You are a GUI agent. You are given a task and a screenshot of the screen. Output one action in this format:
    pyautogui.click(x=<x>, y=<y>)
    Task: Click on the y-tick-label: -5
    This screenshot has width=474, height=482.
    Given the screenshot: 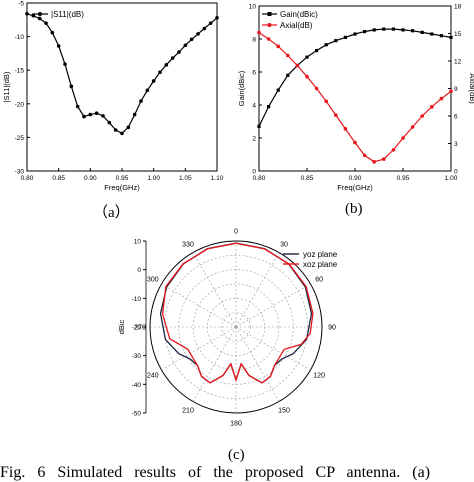 What is the action you would take?
    pyautogui.click(x=21, y=4)
    